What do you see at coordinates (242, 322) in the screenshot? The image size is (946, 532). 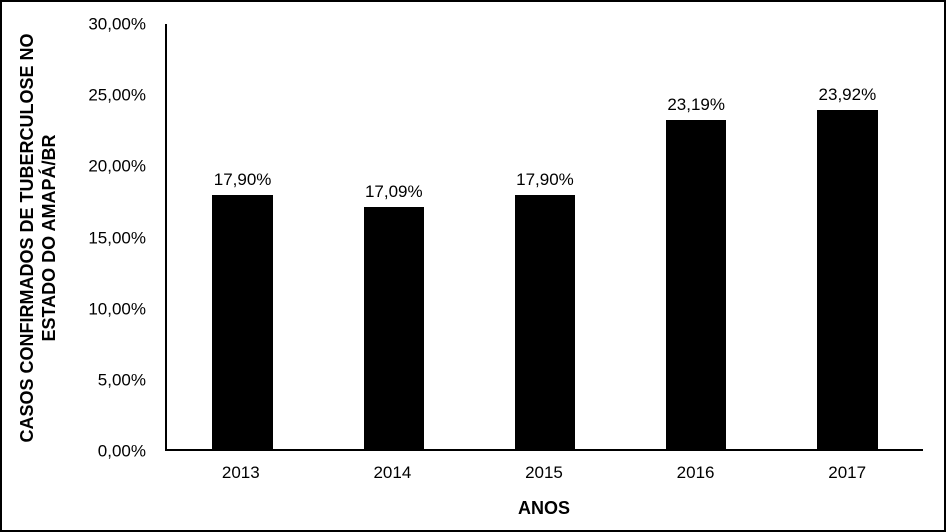 I see `bar-2013` at bounding box center [242, 322].